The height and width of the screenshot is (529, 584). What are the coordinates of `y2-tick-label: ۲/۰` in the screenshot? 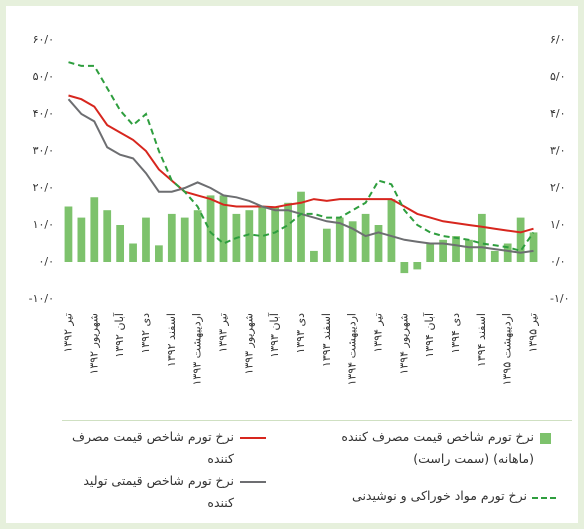 It's located at (558, 187).